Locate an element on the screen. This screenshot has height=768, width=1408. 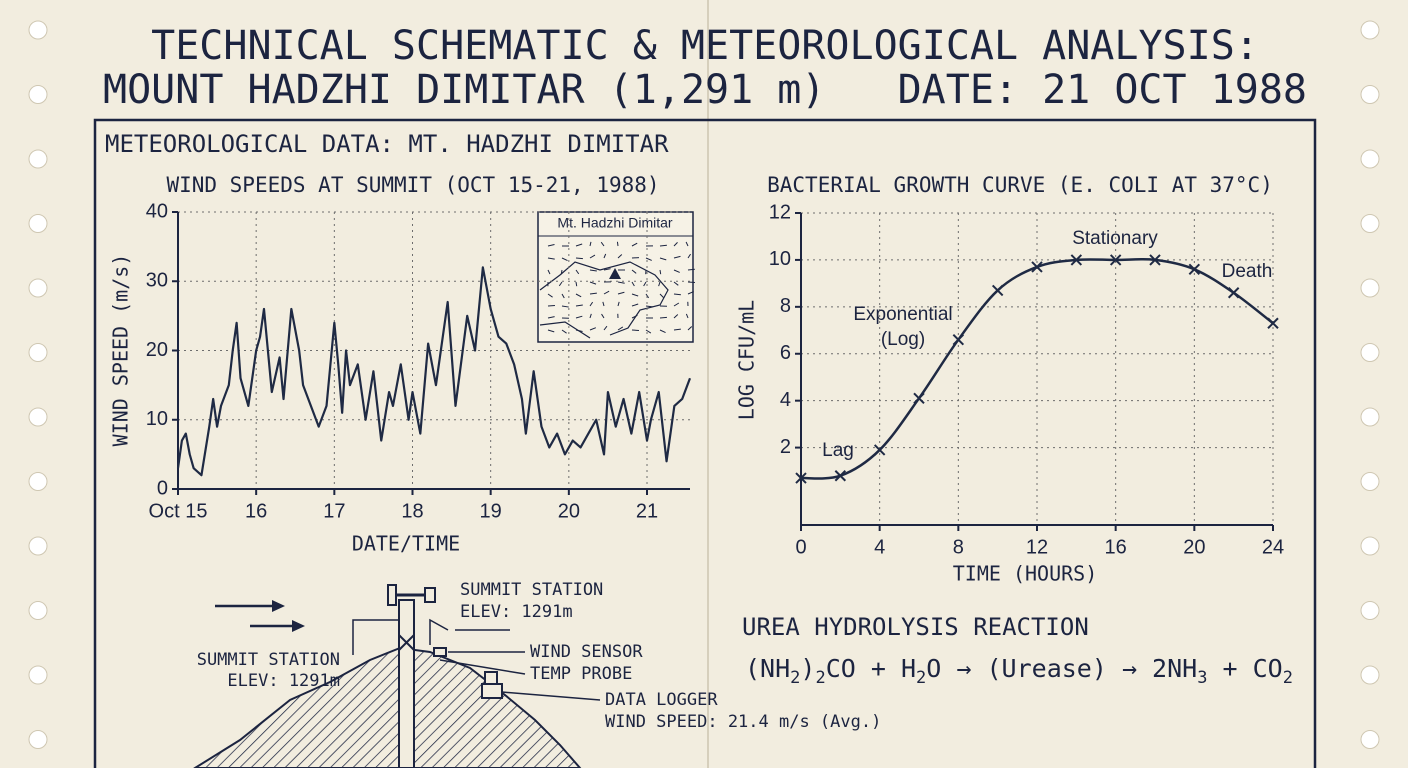
x-tick-label: 18 is located at coordinates (412, 511).